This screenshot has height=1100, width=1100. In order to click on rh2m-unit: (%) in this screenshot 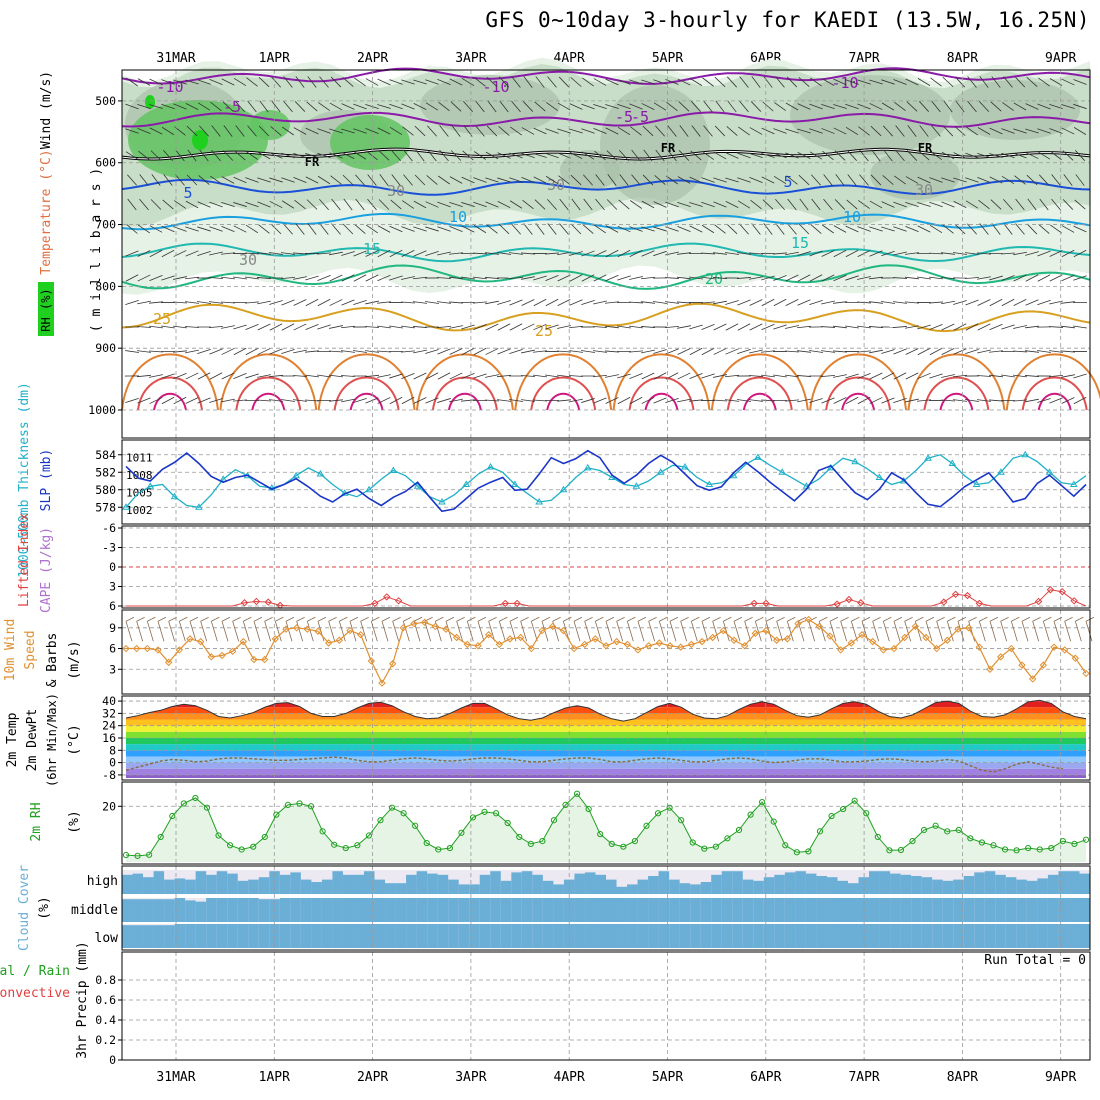, I will do `click(74, 821)`.